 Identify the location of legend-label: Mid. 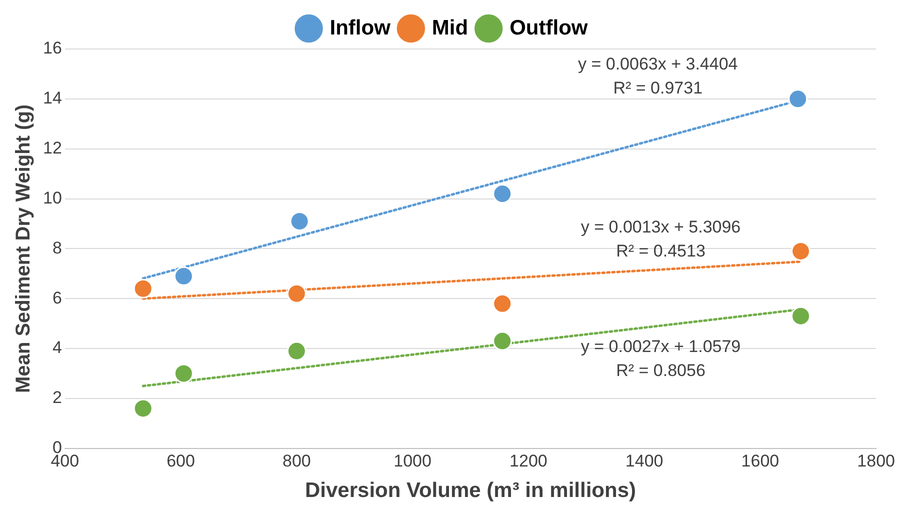
(450, 28).